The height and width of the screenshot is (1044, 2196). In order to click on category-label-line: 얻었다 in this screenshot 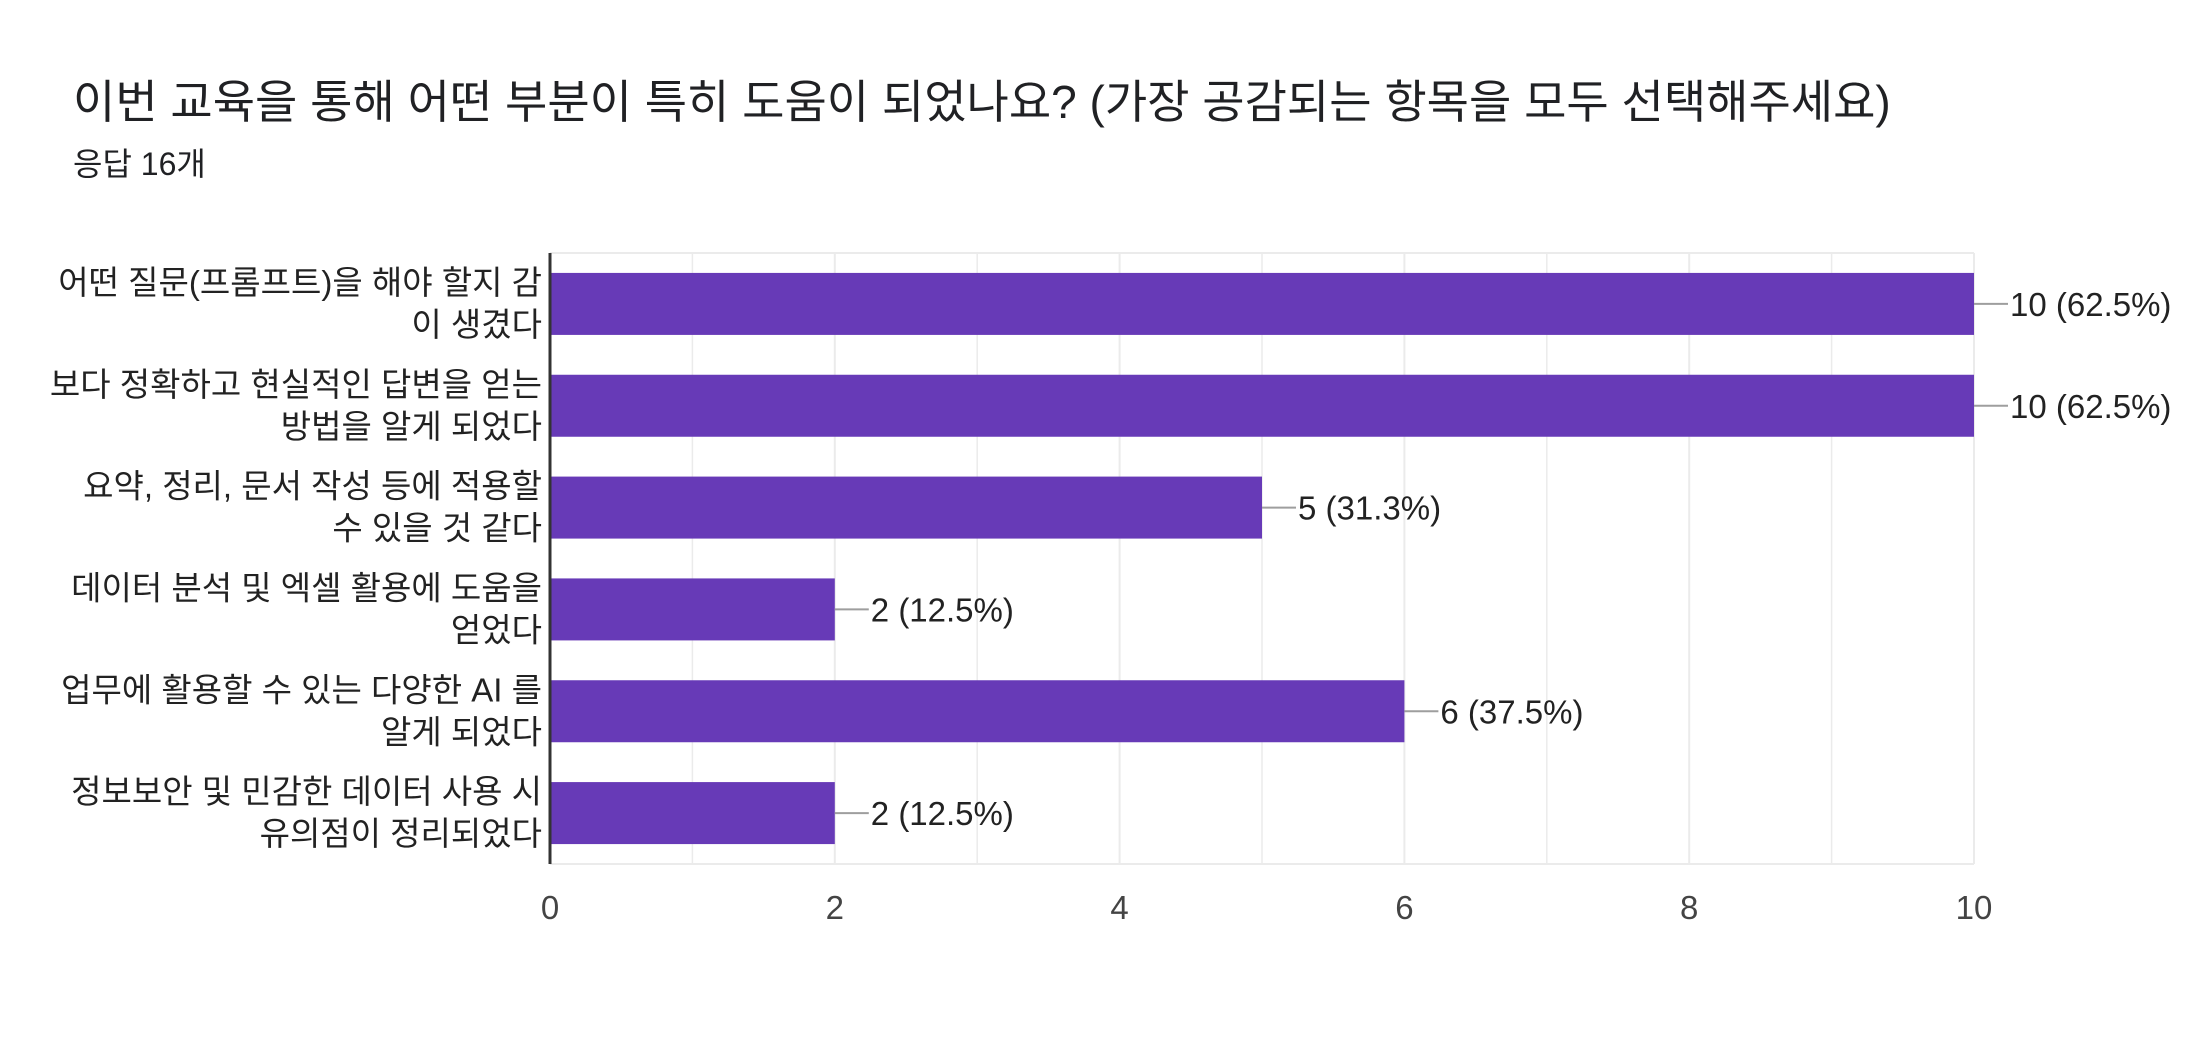, I will do `click(496, 629)`.